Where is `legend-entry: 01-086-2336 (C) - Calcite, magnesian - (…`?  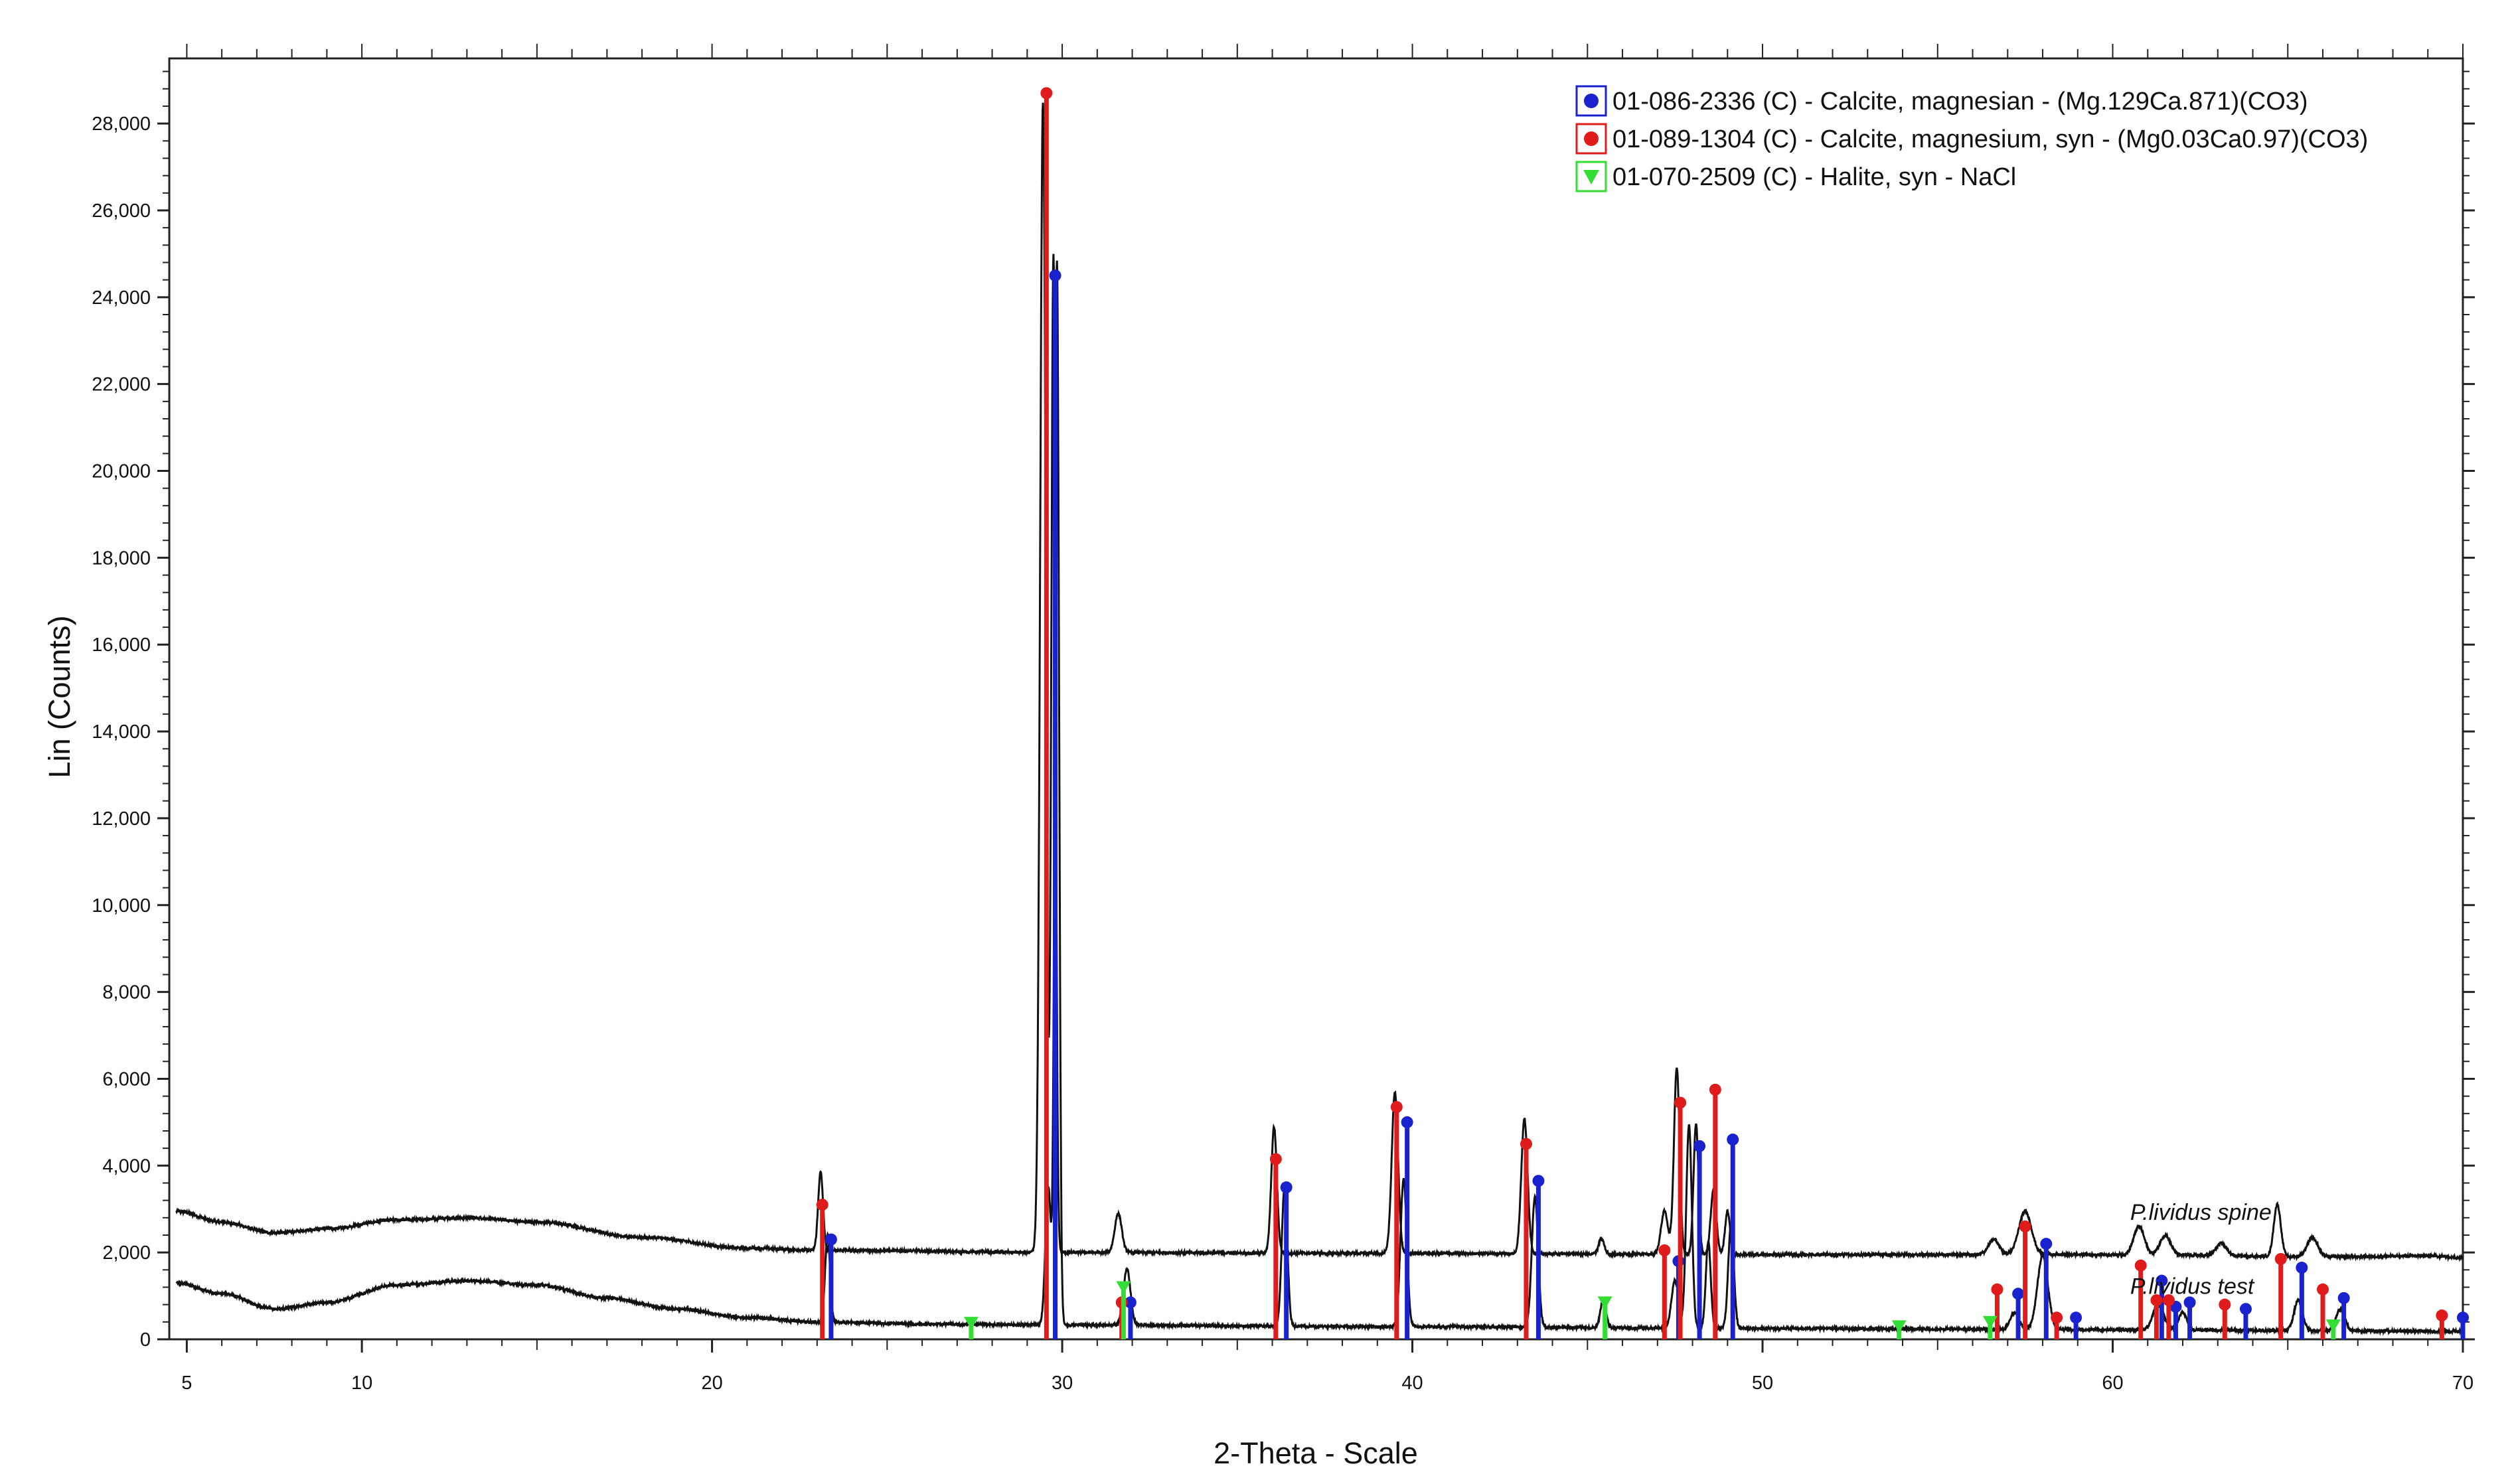 legend-entry: 01-086-2336 (C) - Calcite, magnesian - (… is located at coordinates (1960, 101).